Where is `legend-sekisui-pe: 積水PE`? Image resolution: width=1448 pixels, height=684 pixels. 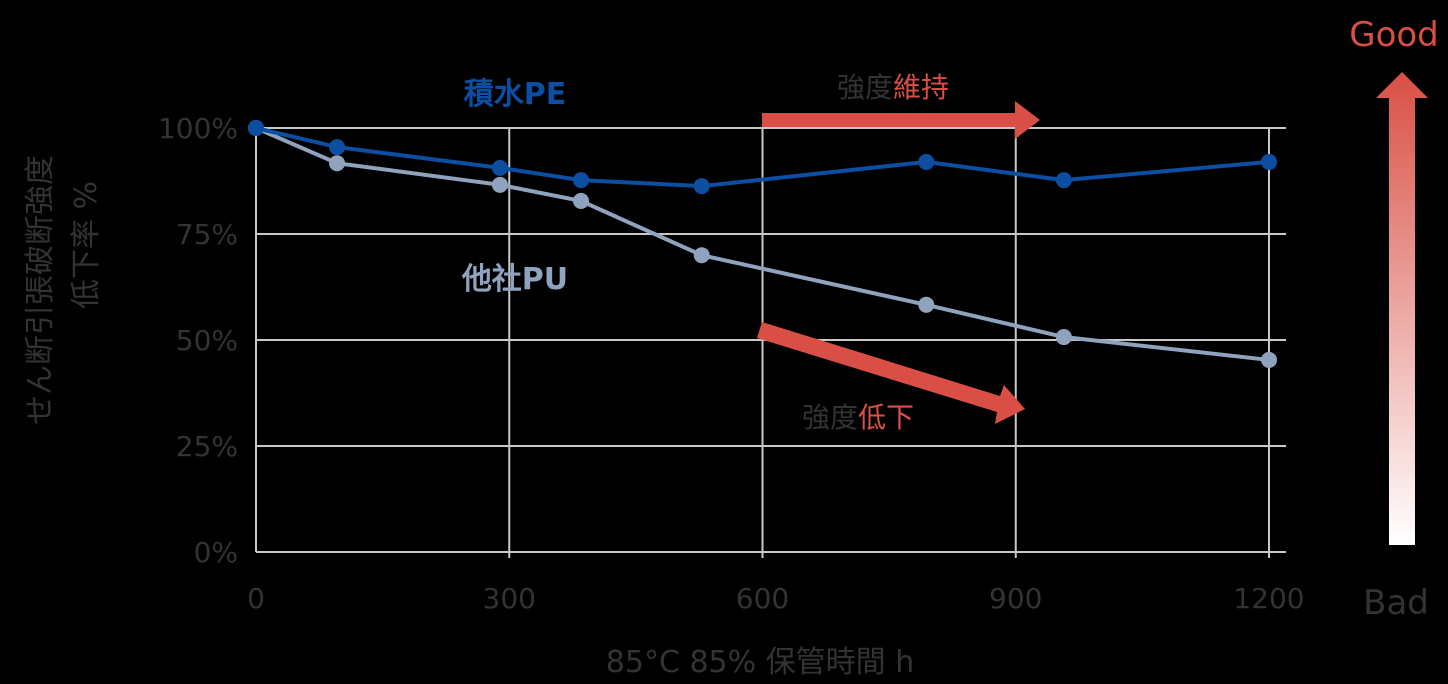
legend-sekisui-pe: 積水PE is located at coordinates (515, 94).